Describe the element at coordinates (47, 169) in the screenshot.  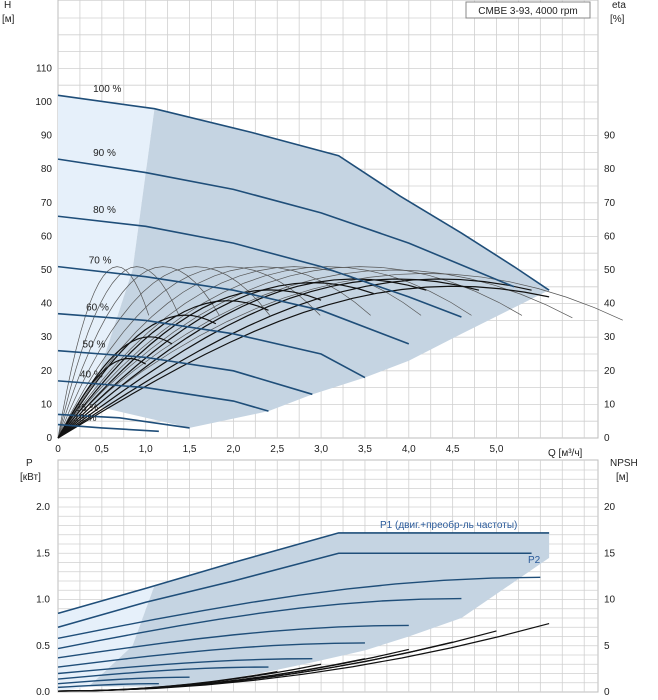
I see `head-tick-label: 80` at that location.